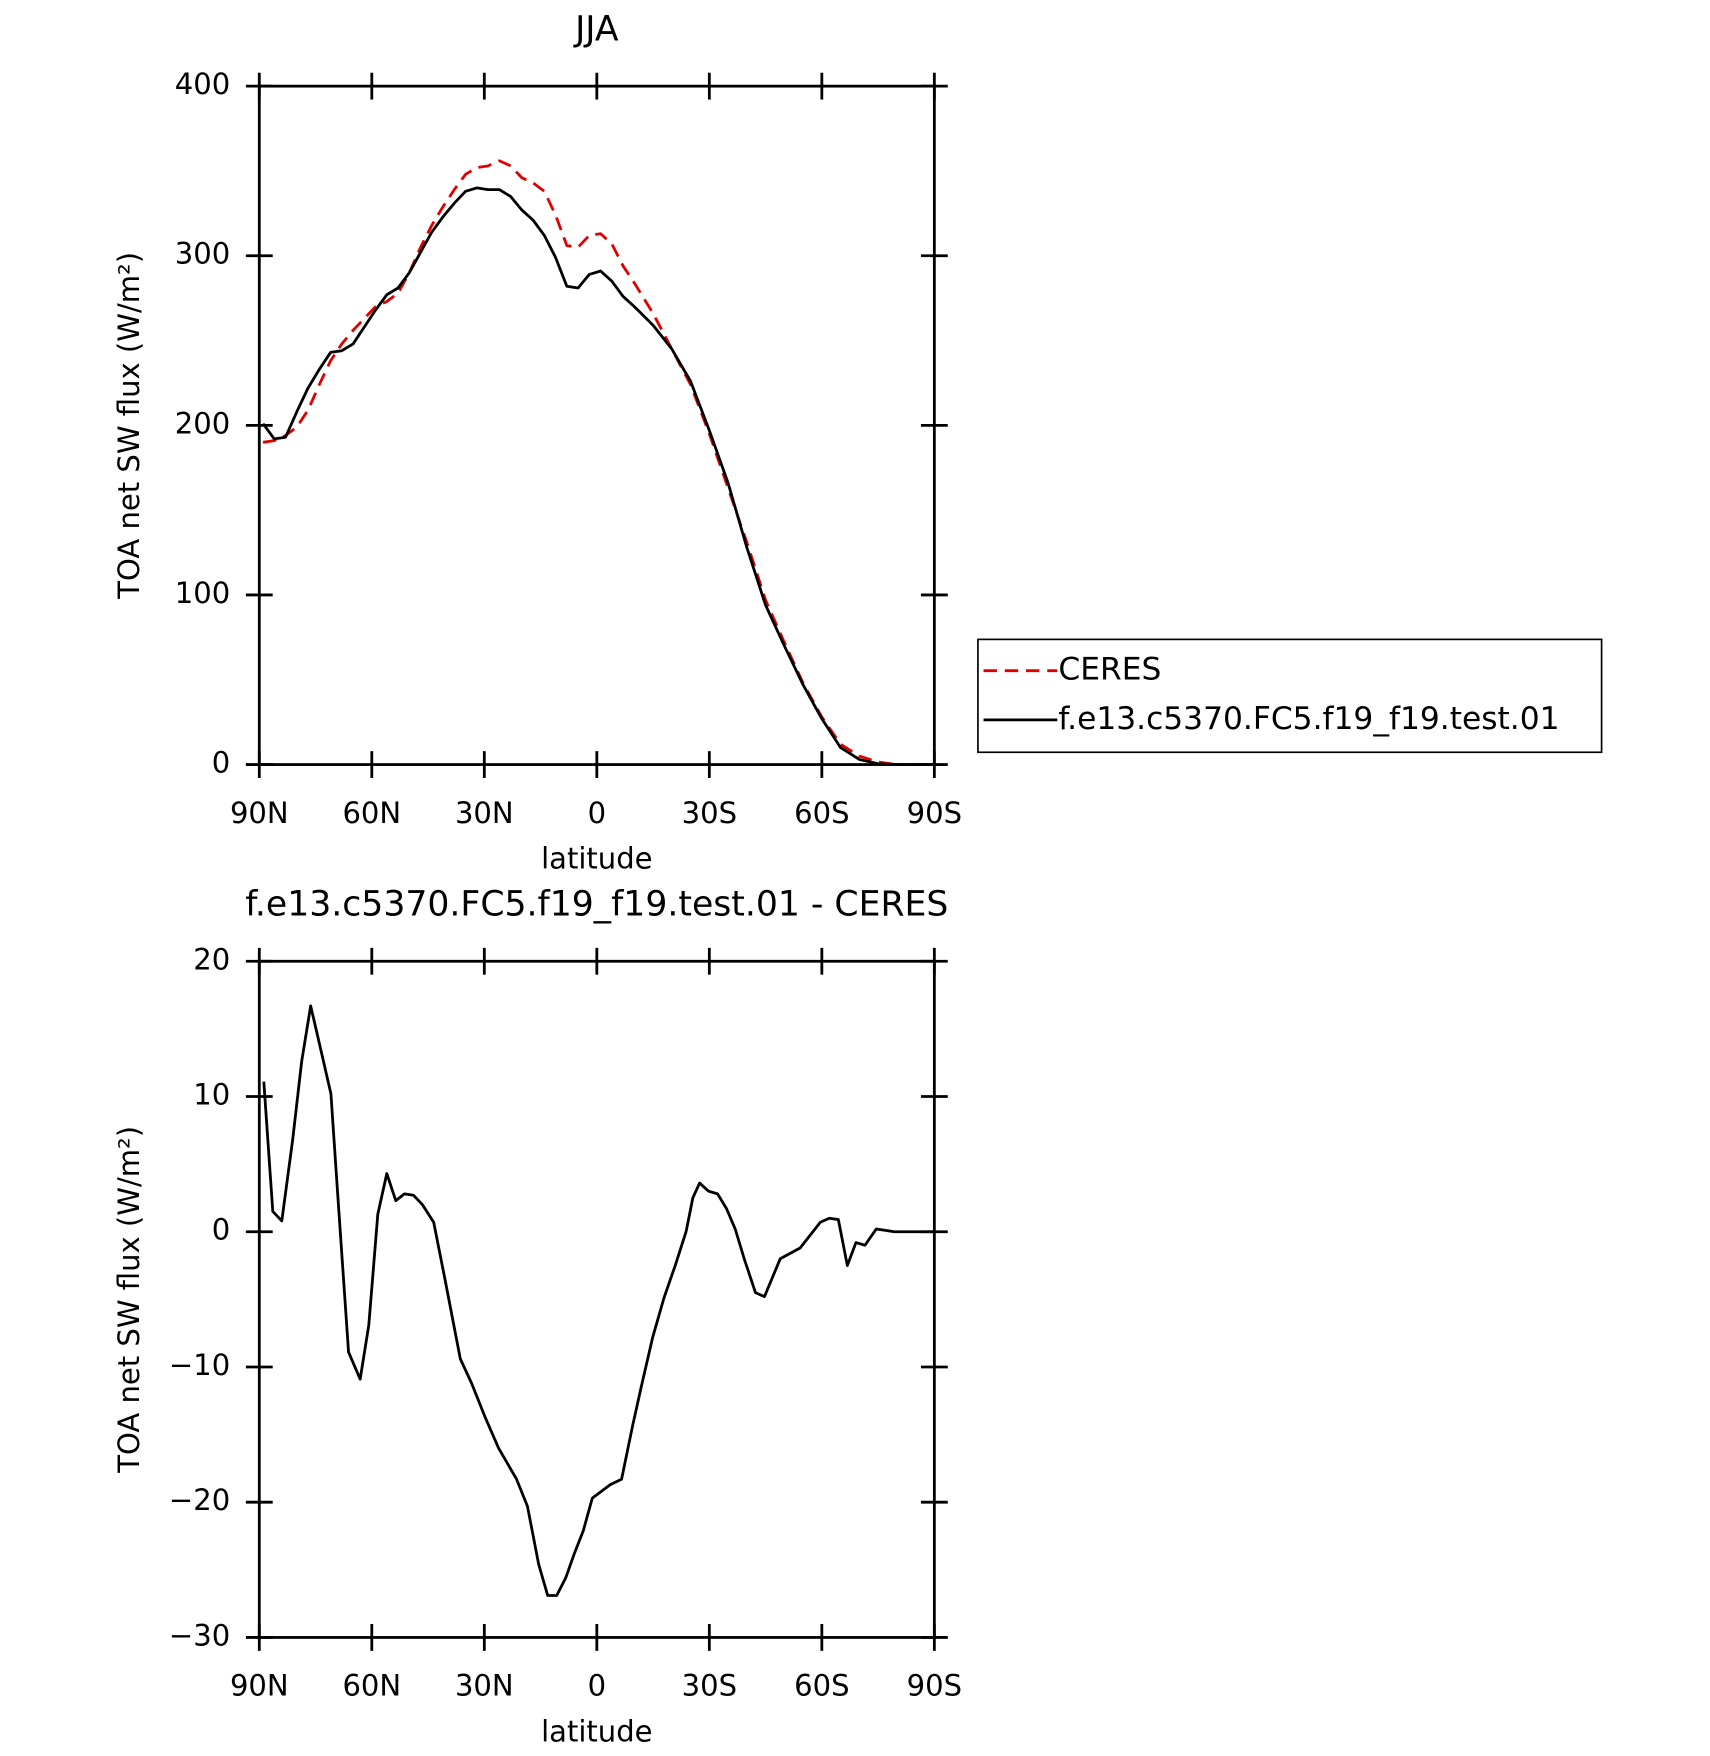 The image size is (1710, 1756). I want to click on y-tick-label: −30, so click(199, 1635).